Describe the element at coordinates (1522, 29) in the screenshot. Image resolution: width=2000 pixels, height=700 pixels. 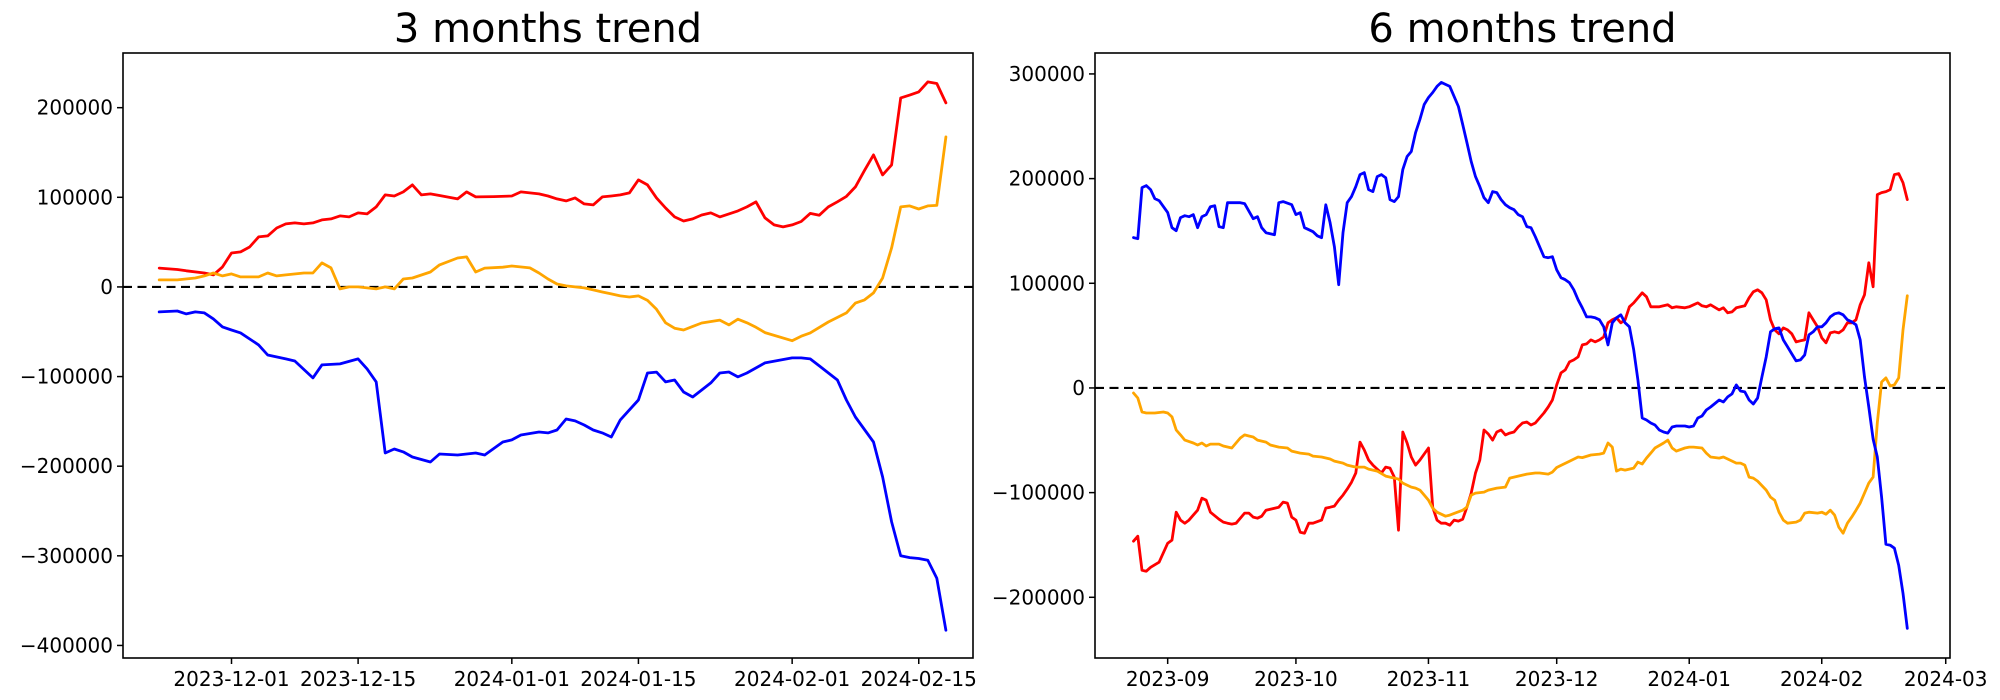
I see `right-chart-title: 6 months trend` at that location.